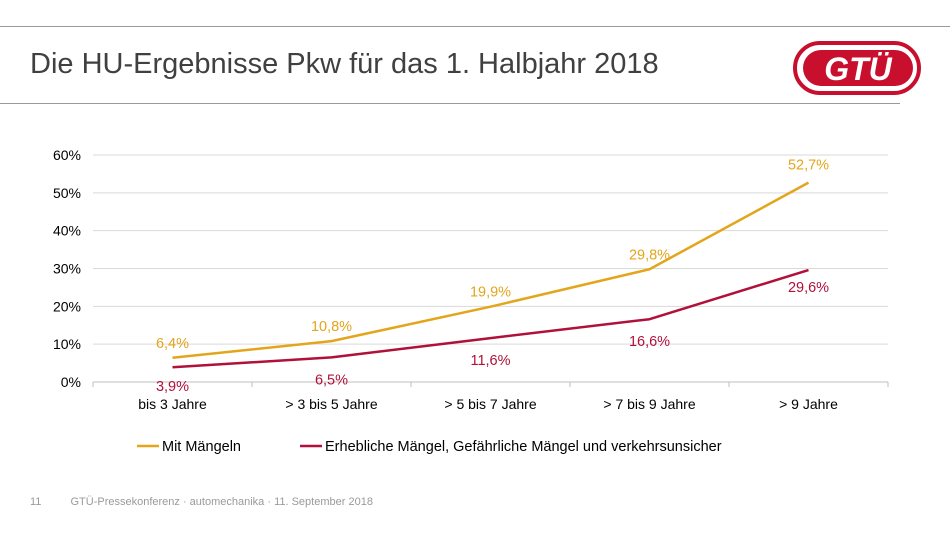  I want to click on x-tick-label: > 7 bis 9 Jahre, so click(649, 404).